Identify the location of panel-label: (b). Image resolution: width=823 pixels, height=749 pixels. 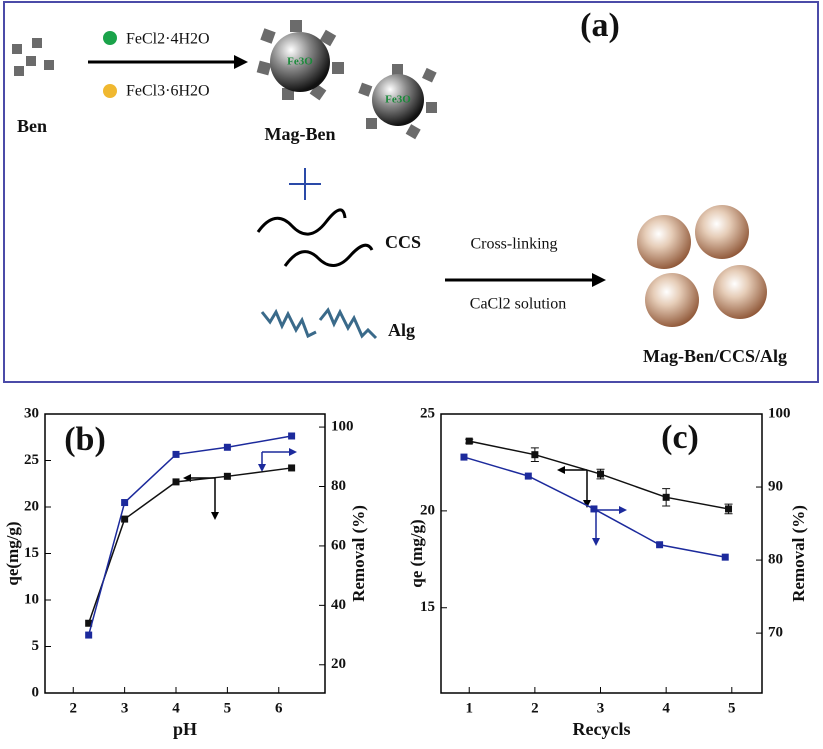
(85, 439).